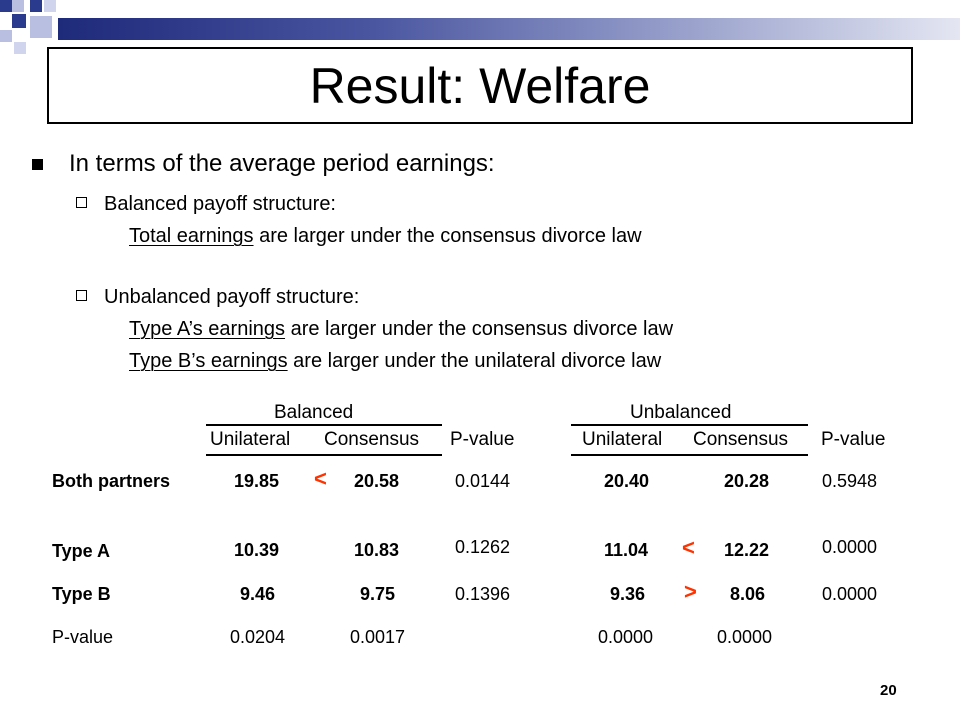 This screenshot has width=960, height=720. What do you see at coordinates (483, 481) in the screenshot?
I see `table-cell: 0.0144` at bounding box center [483, 481].